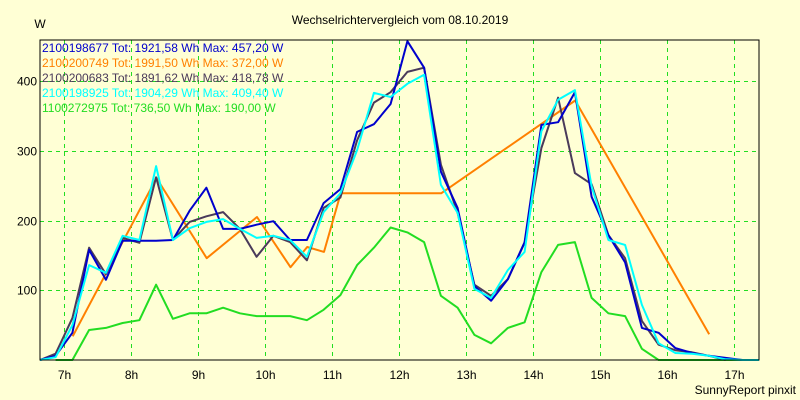  I want to click on x-tick-label: 12h, so click(399, 375).